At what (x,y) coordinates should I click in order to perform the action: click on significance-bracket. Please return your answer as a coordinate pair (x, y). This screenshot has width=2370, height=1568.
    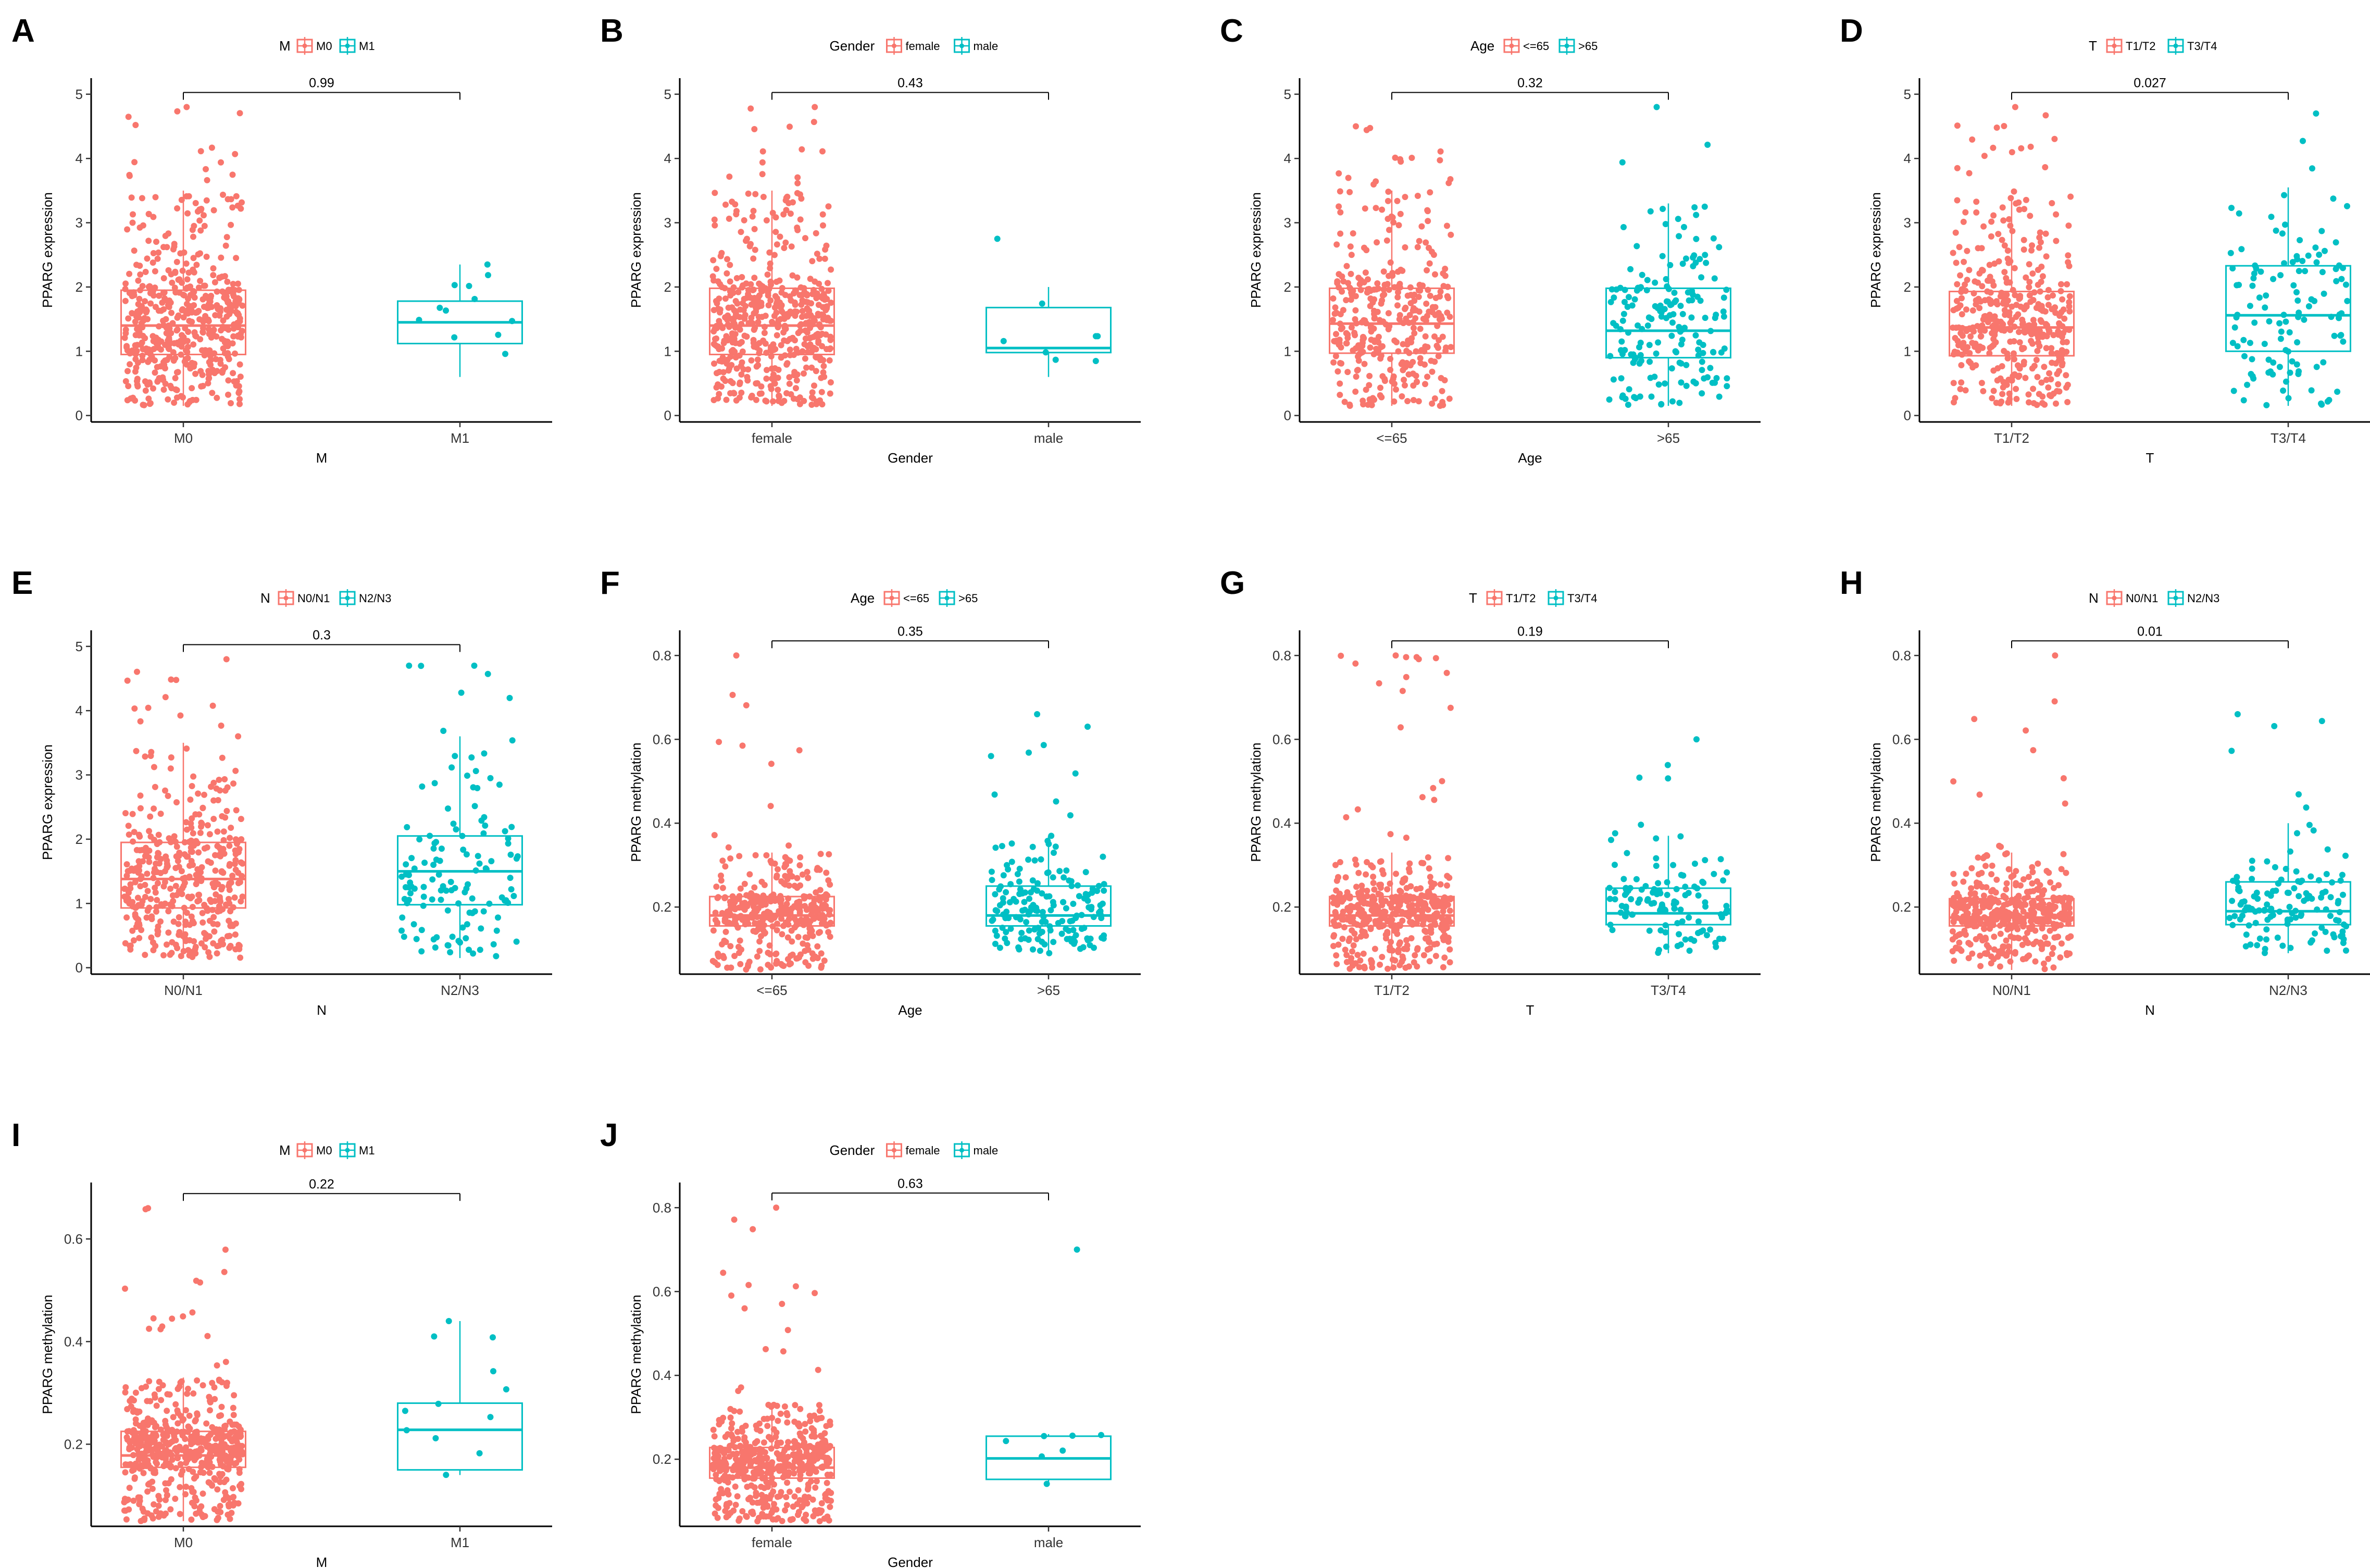
    Looking at the image, I should click on (1530, 96).